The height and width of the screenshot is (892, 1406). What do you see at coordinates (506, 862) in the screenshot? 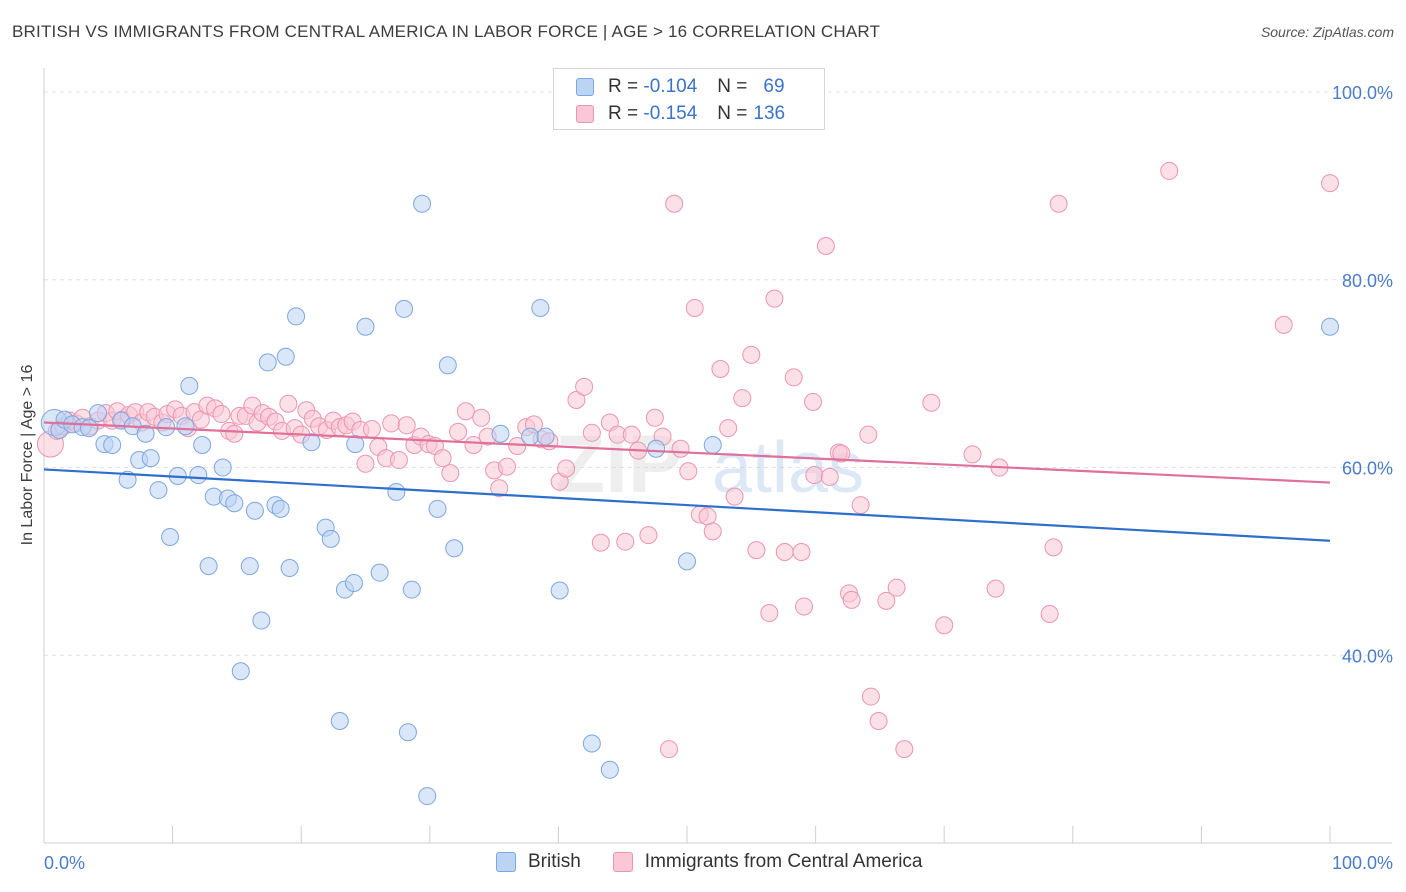
I see `british-swatch-icon` at bounding box center [506, 862].